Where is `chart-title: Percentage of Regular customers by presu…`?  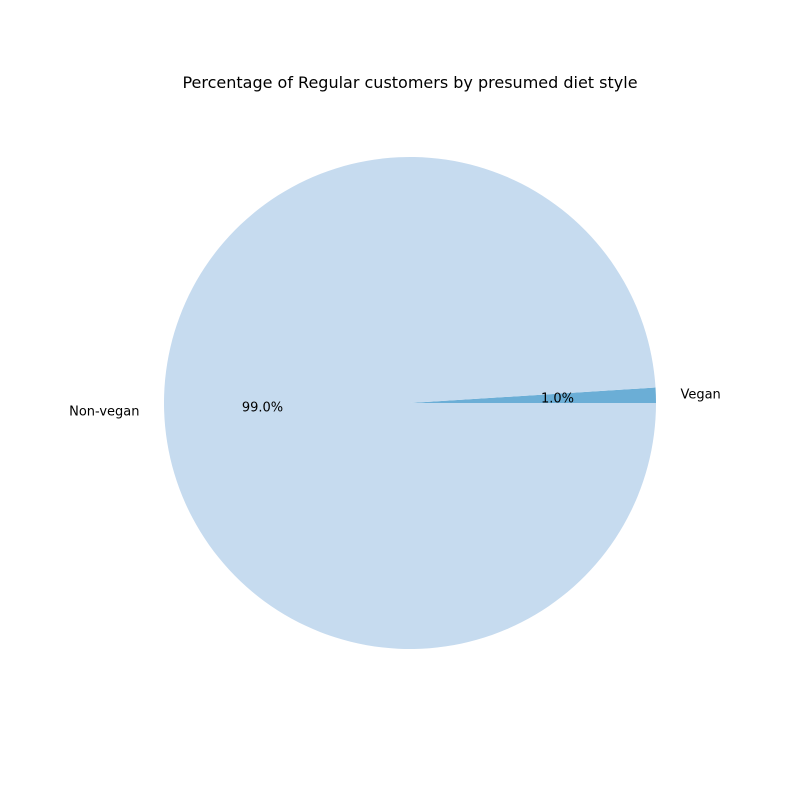
chart-title: Percentage of Regular customers by presu… is located at coordinates (409, 82).